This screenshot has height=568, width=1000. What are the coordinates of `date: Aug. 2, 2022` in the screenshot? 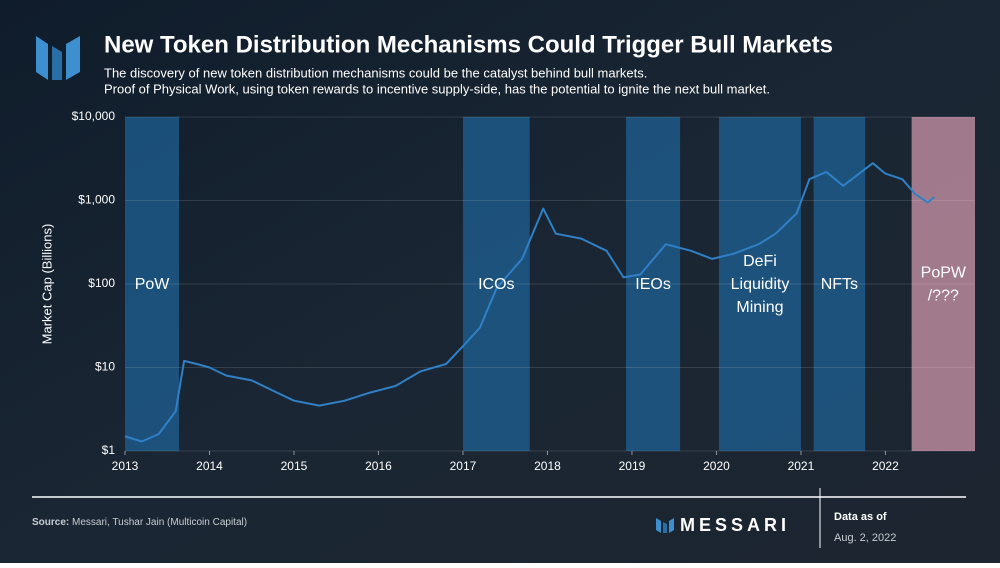 It's located at (865, 538).